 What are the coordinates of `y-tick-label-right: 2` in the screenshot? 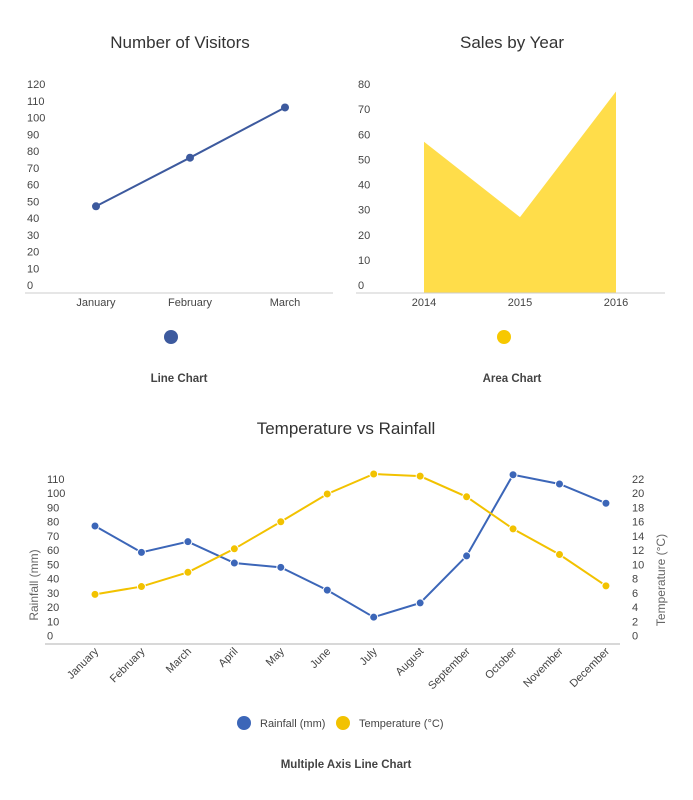 It's located at (635, 622).